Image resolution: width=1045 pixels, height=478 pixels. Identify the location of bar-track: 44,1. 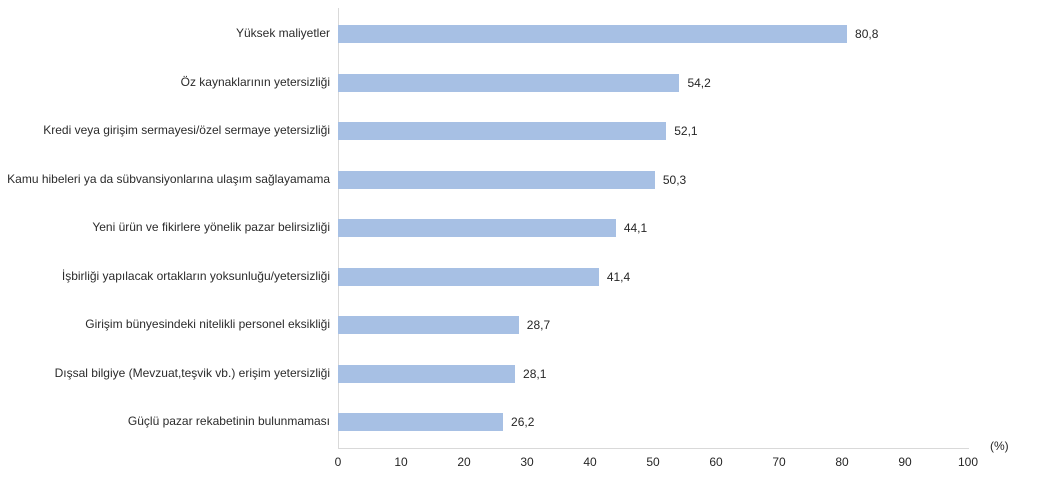
(691, 228).